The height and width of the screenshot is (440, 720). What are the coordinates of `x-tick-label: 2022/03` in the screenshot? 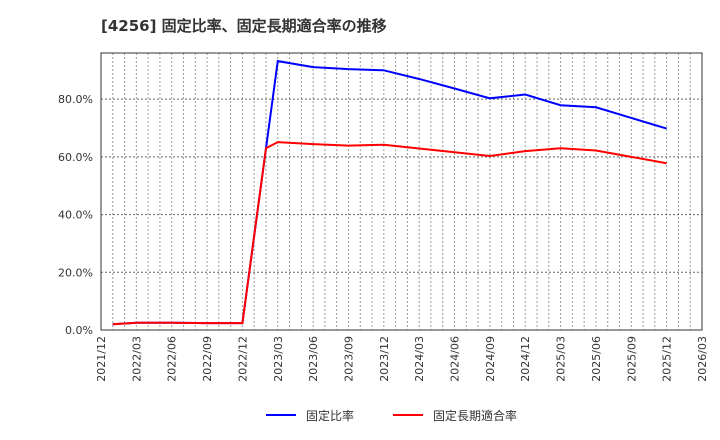 It's located at (136, 359).